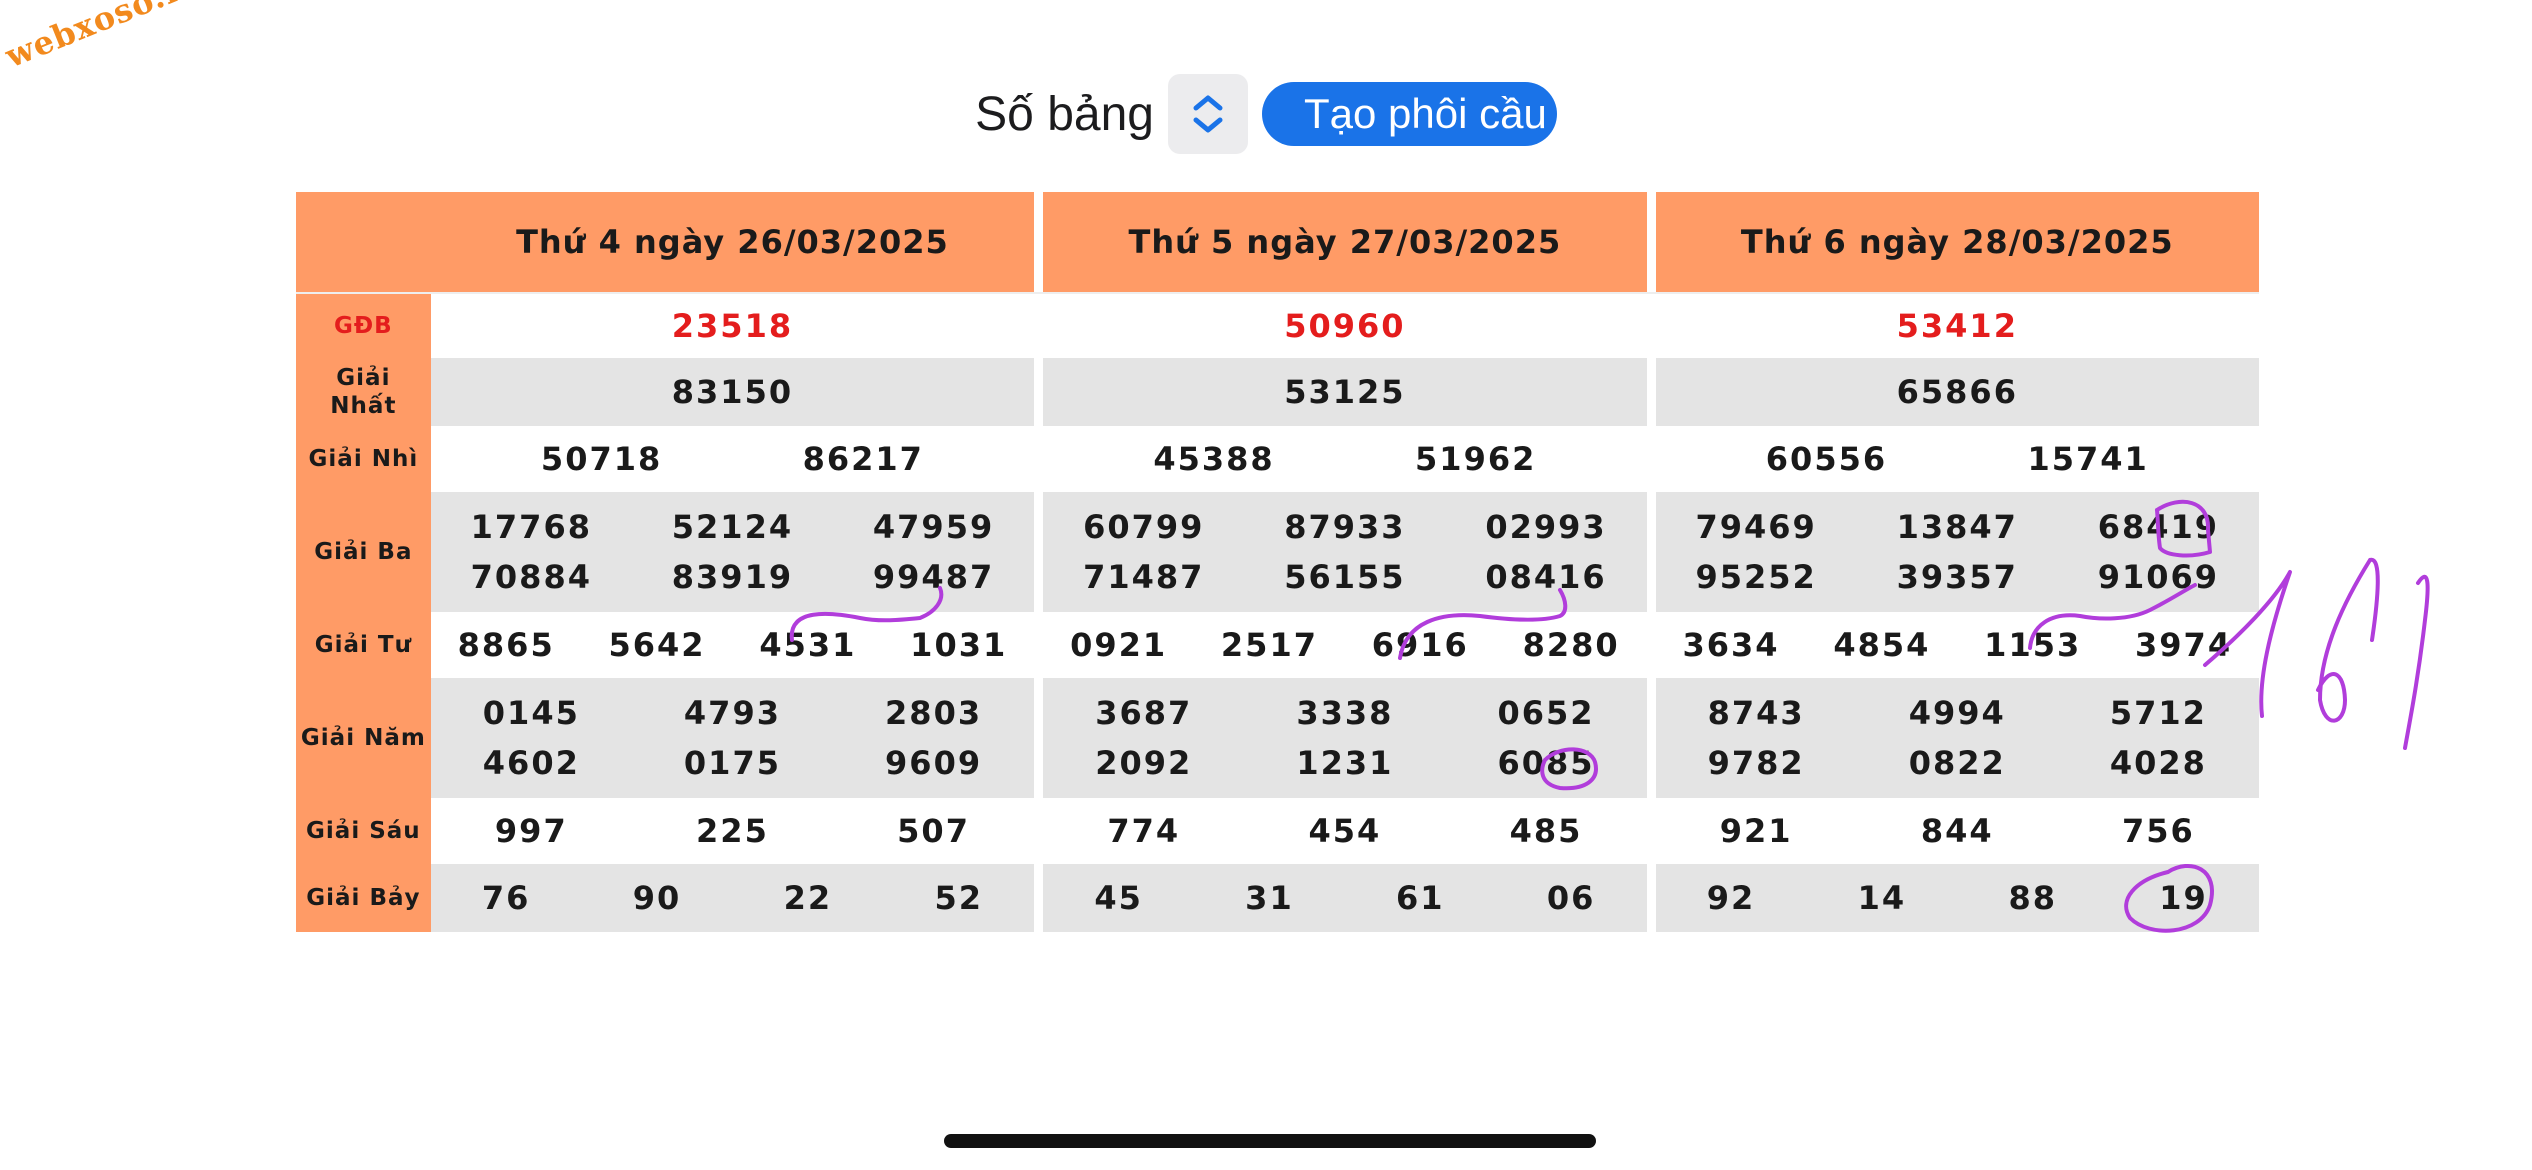 The image size is (2532, 1170). Describe the element at coordinates (1957, 459) in the screenshot. I see `second-prize-day3: 60556 15741` at that location.